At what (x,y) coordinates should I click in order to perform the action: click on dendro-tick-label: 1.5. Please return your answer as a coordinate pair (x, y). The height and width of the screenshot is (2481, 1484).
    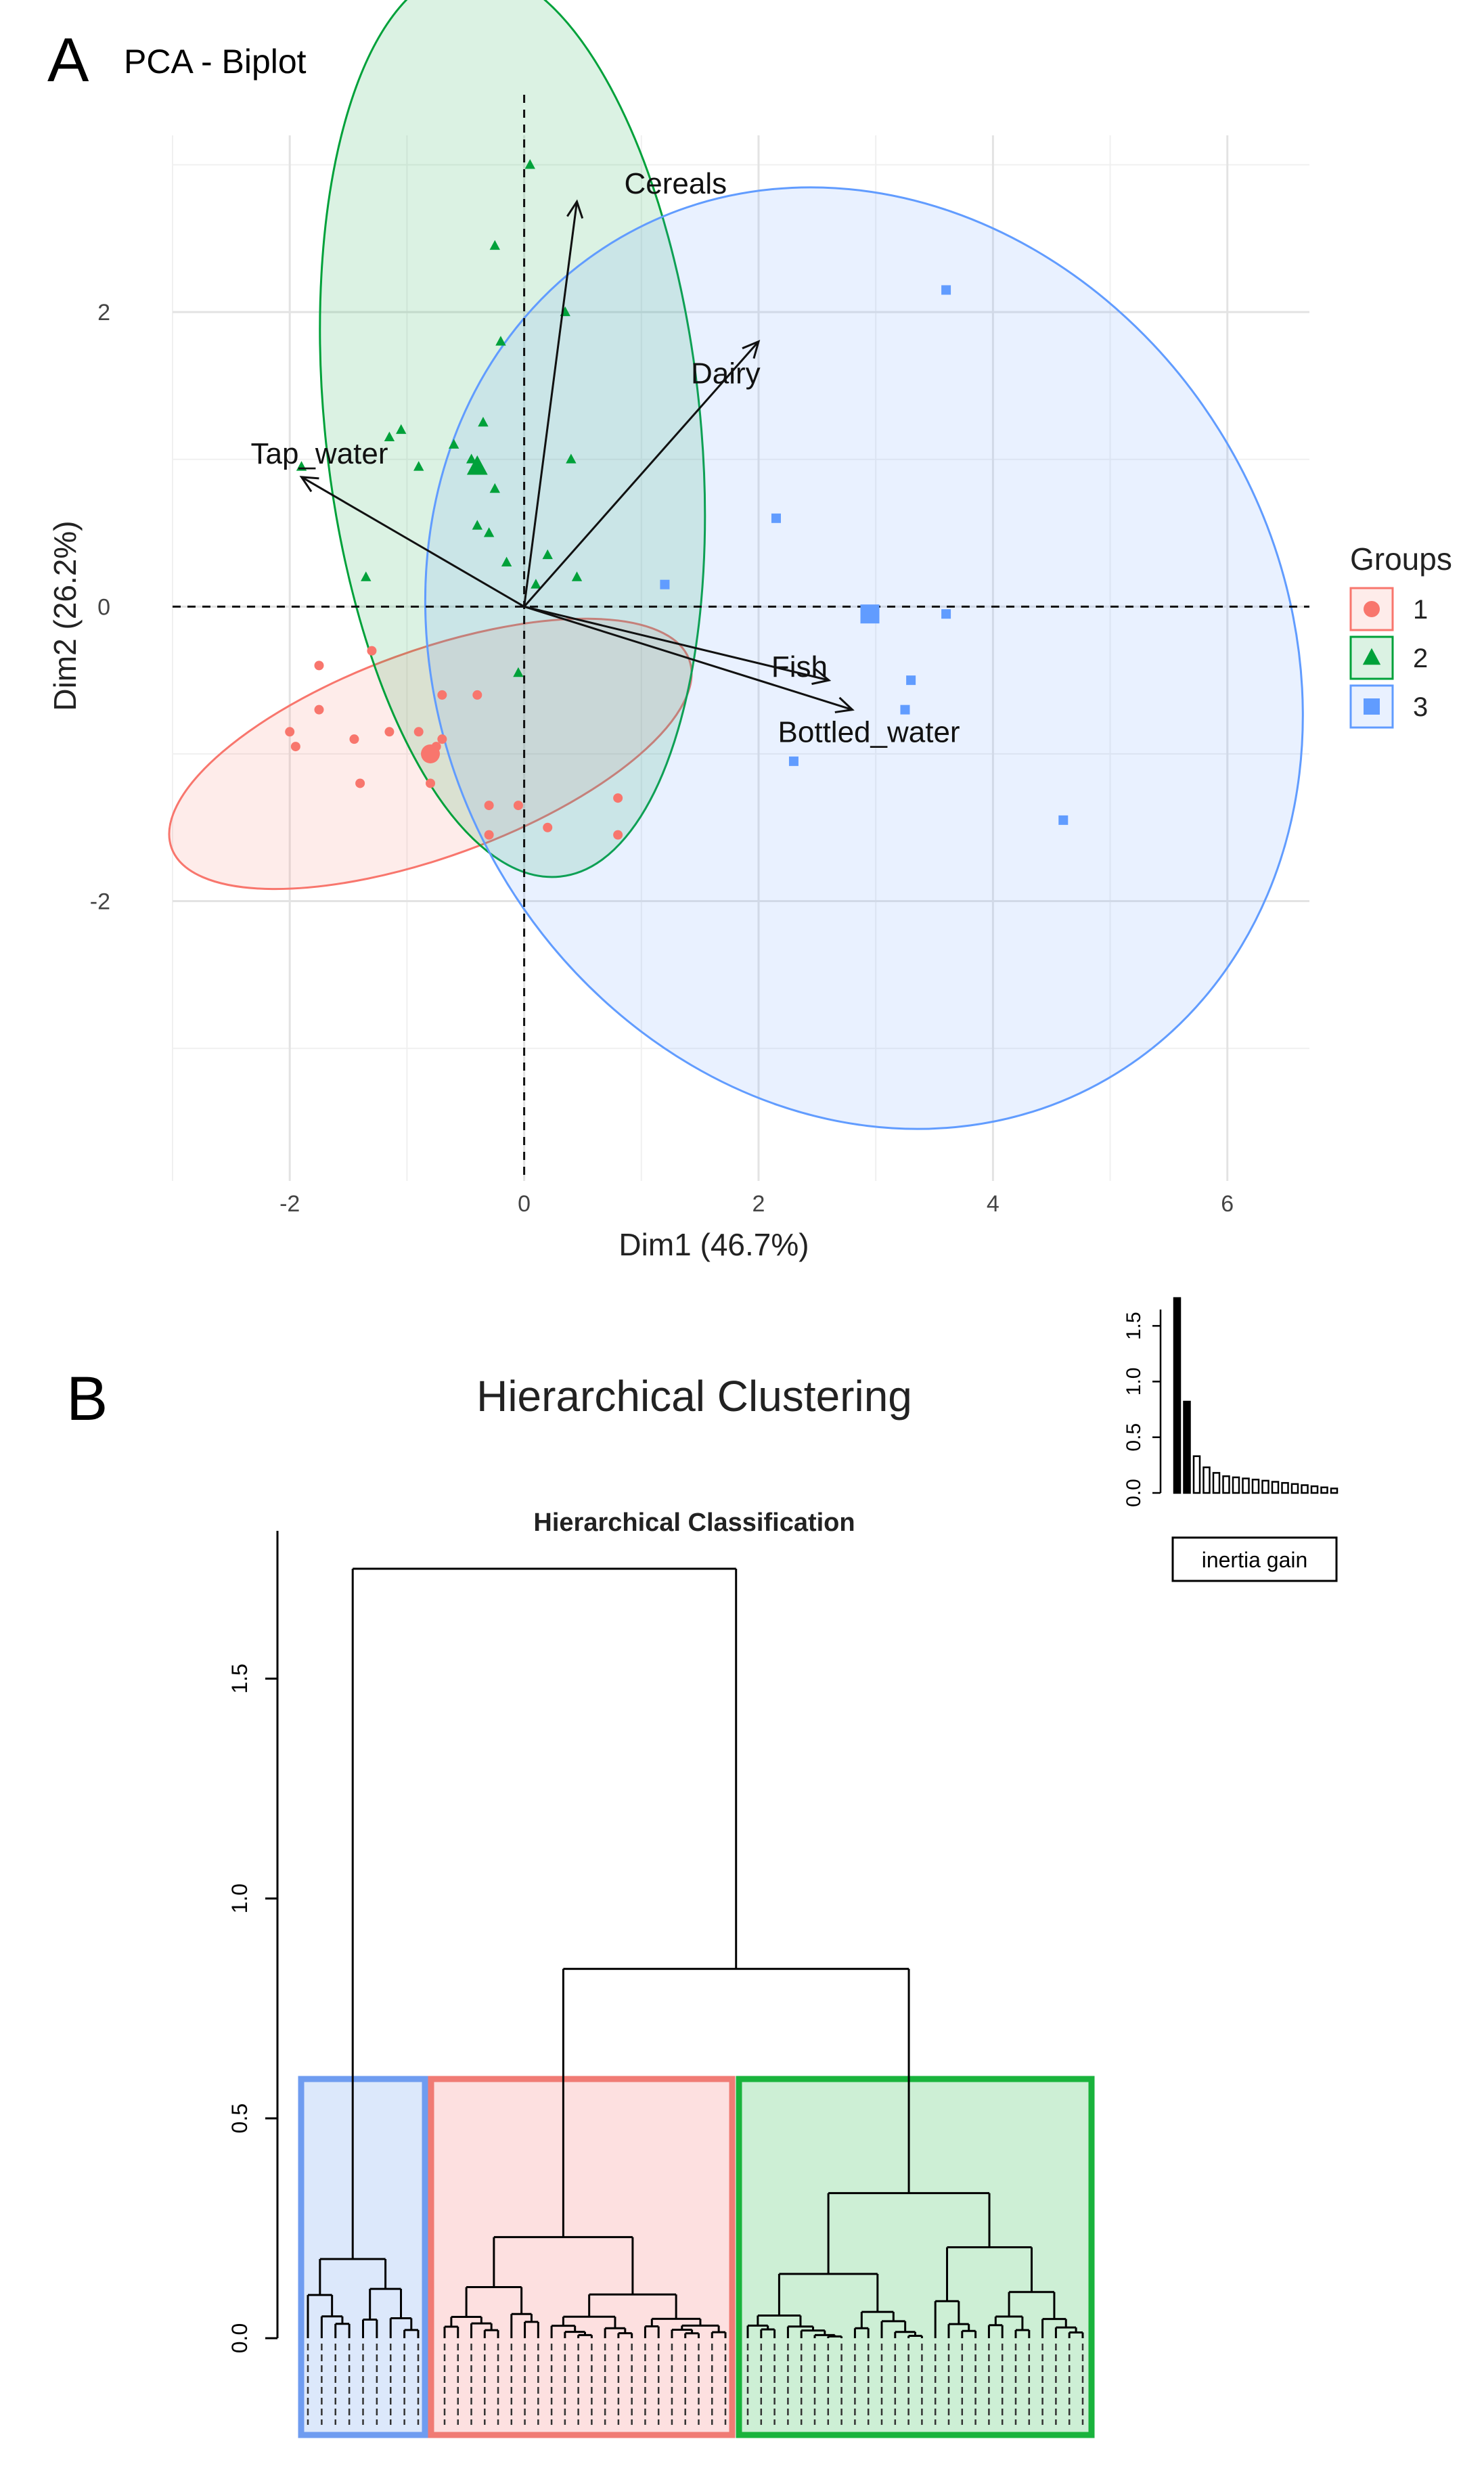
    Looking at the image, I should click on (239, 1678).